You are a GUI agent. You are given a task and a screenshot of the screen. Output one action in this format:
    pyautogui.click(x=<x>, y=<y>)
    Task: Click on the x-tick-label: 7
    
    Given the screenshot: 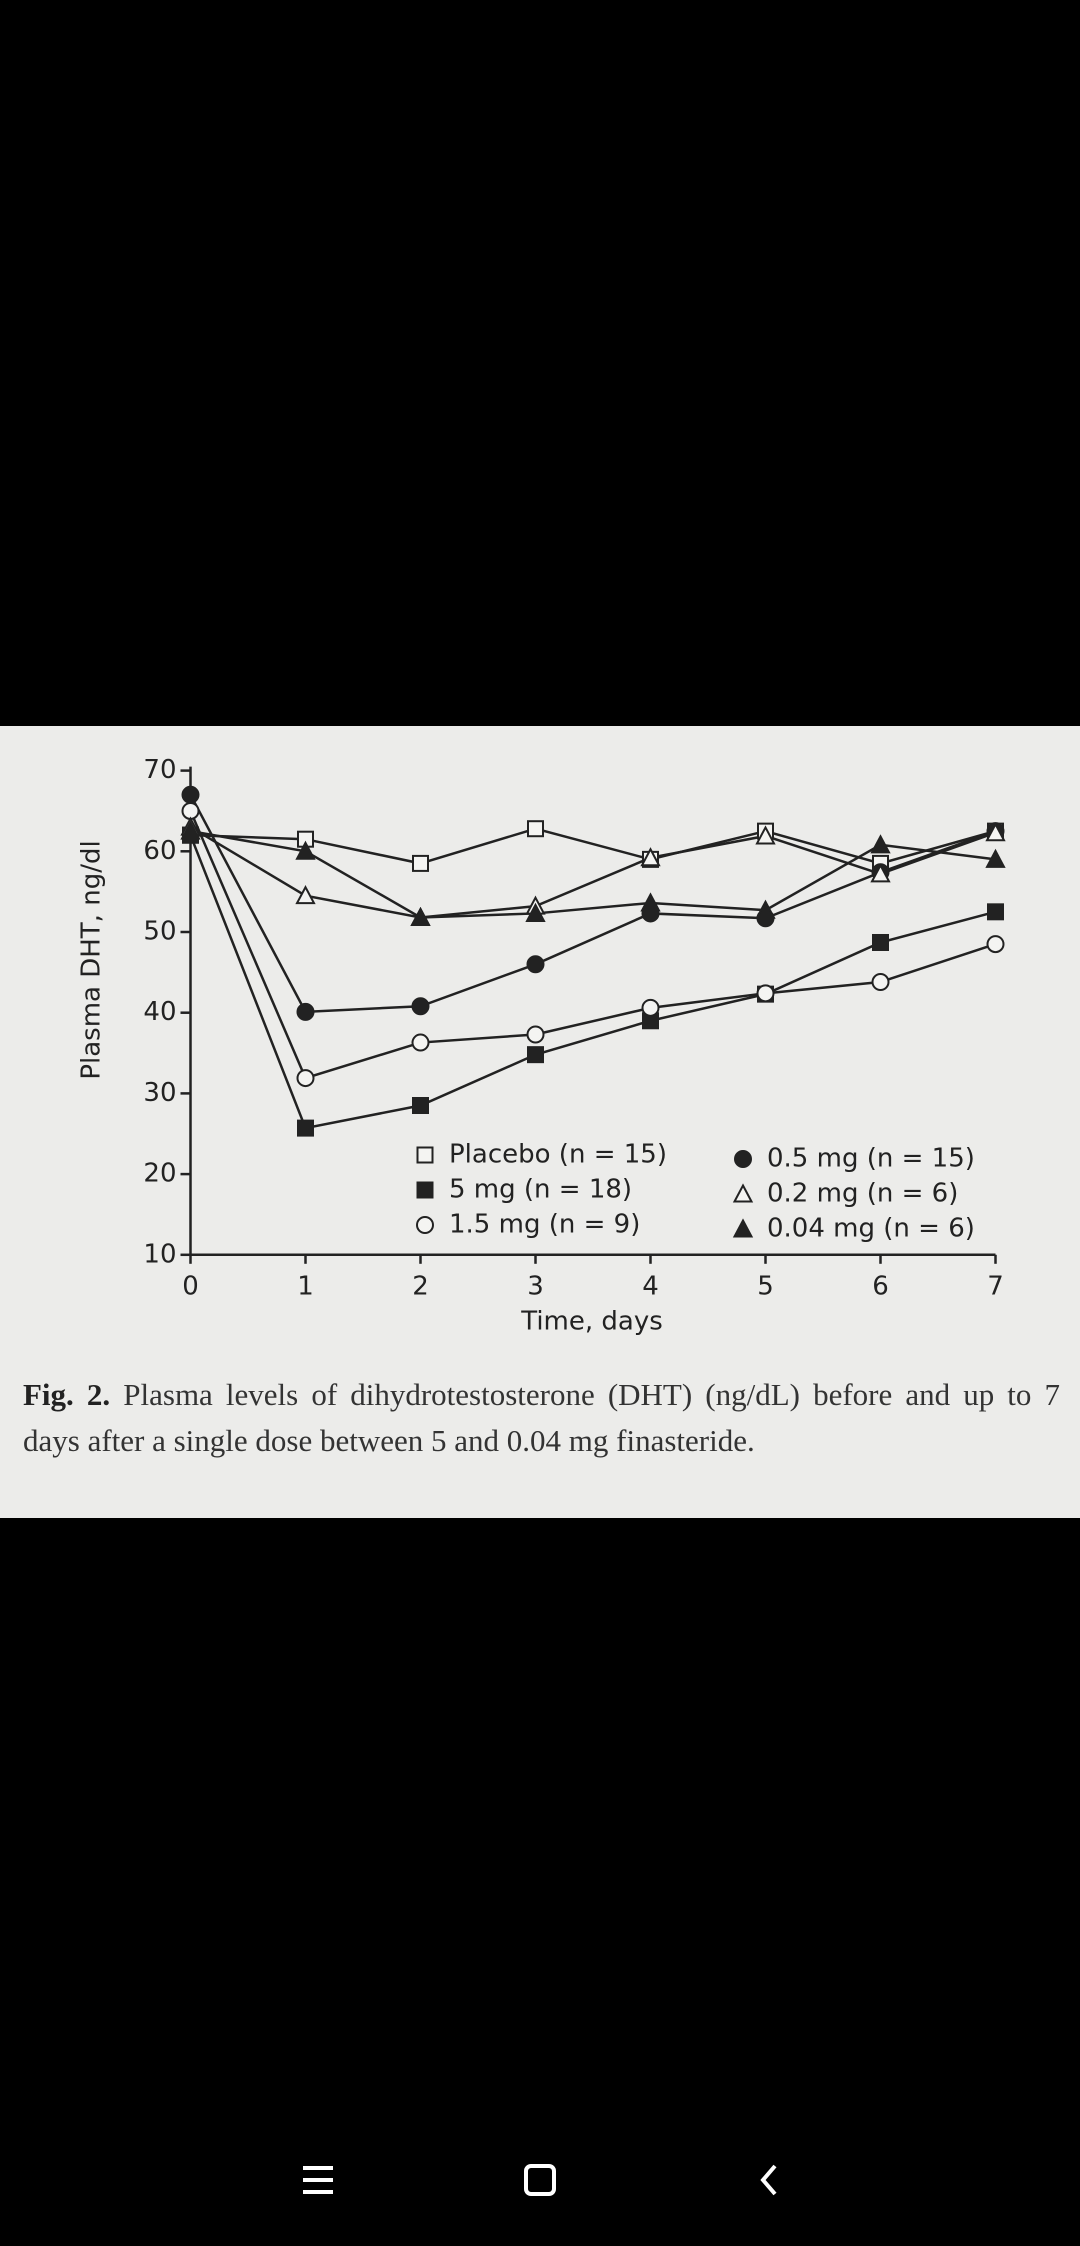 What is the action you would take?
    pyautogui.click(x=995, y=1286)
    